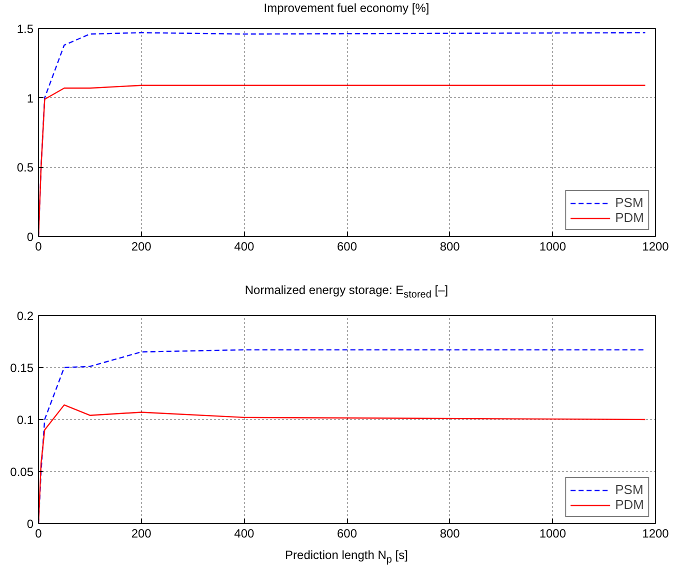  What do you see at coordinates (347, 8) in the screenshot?
I see `chart-title: Improvement fuel economy [%]` at bounding box center [347, 8].